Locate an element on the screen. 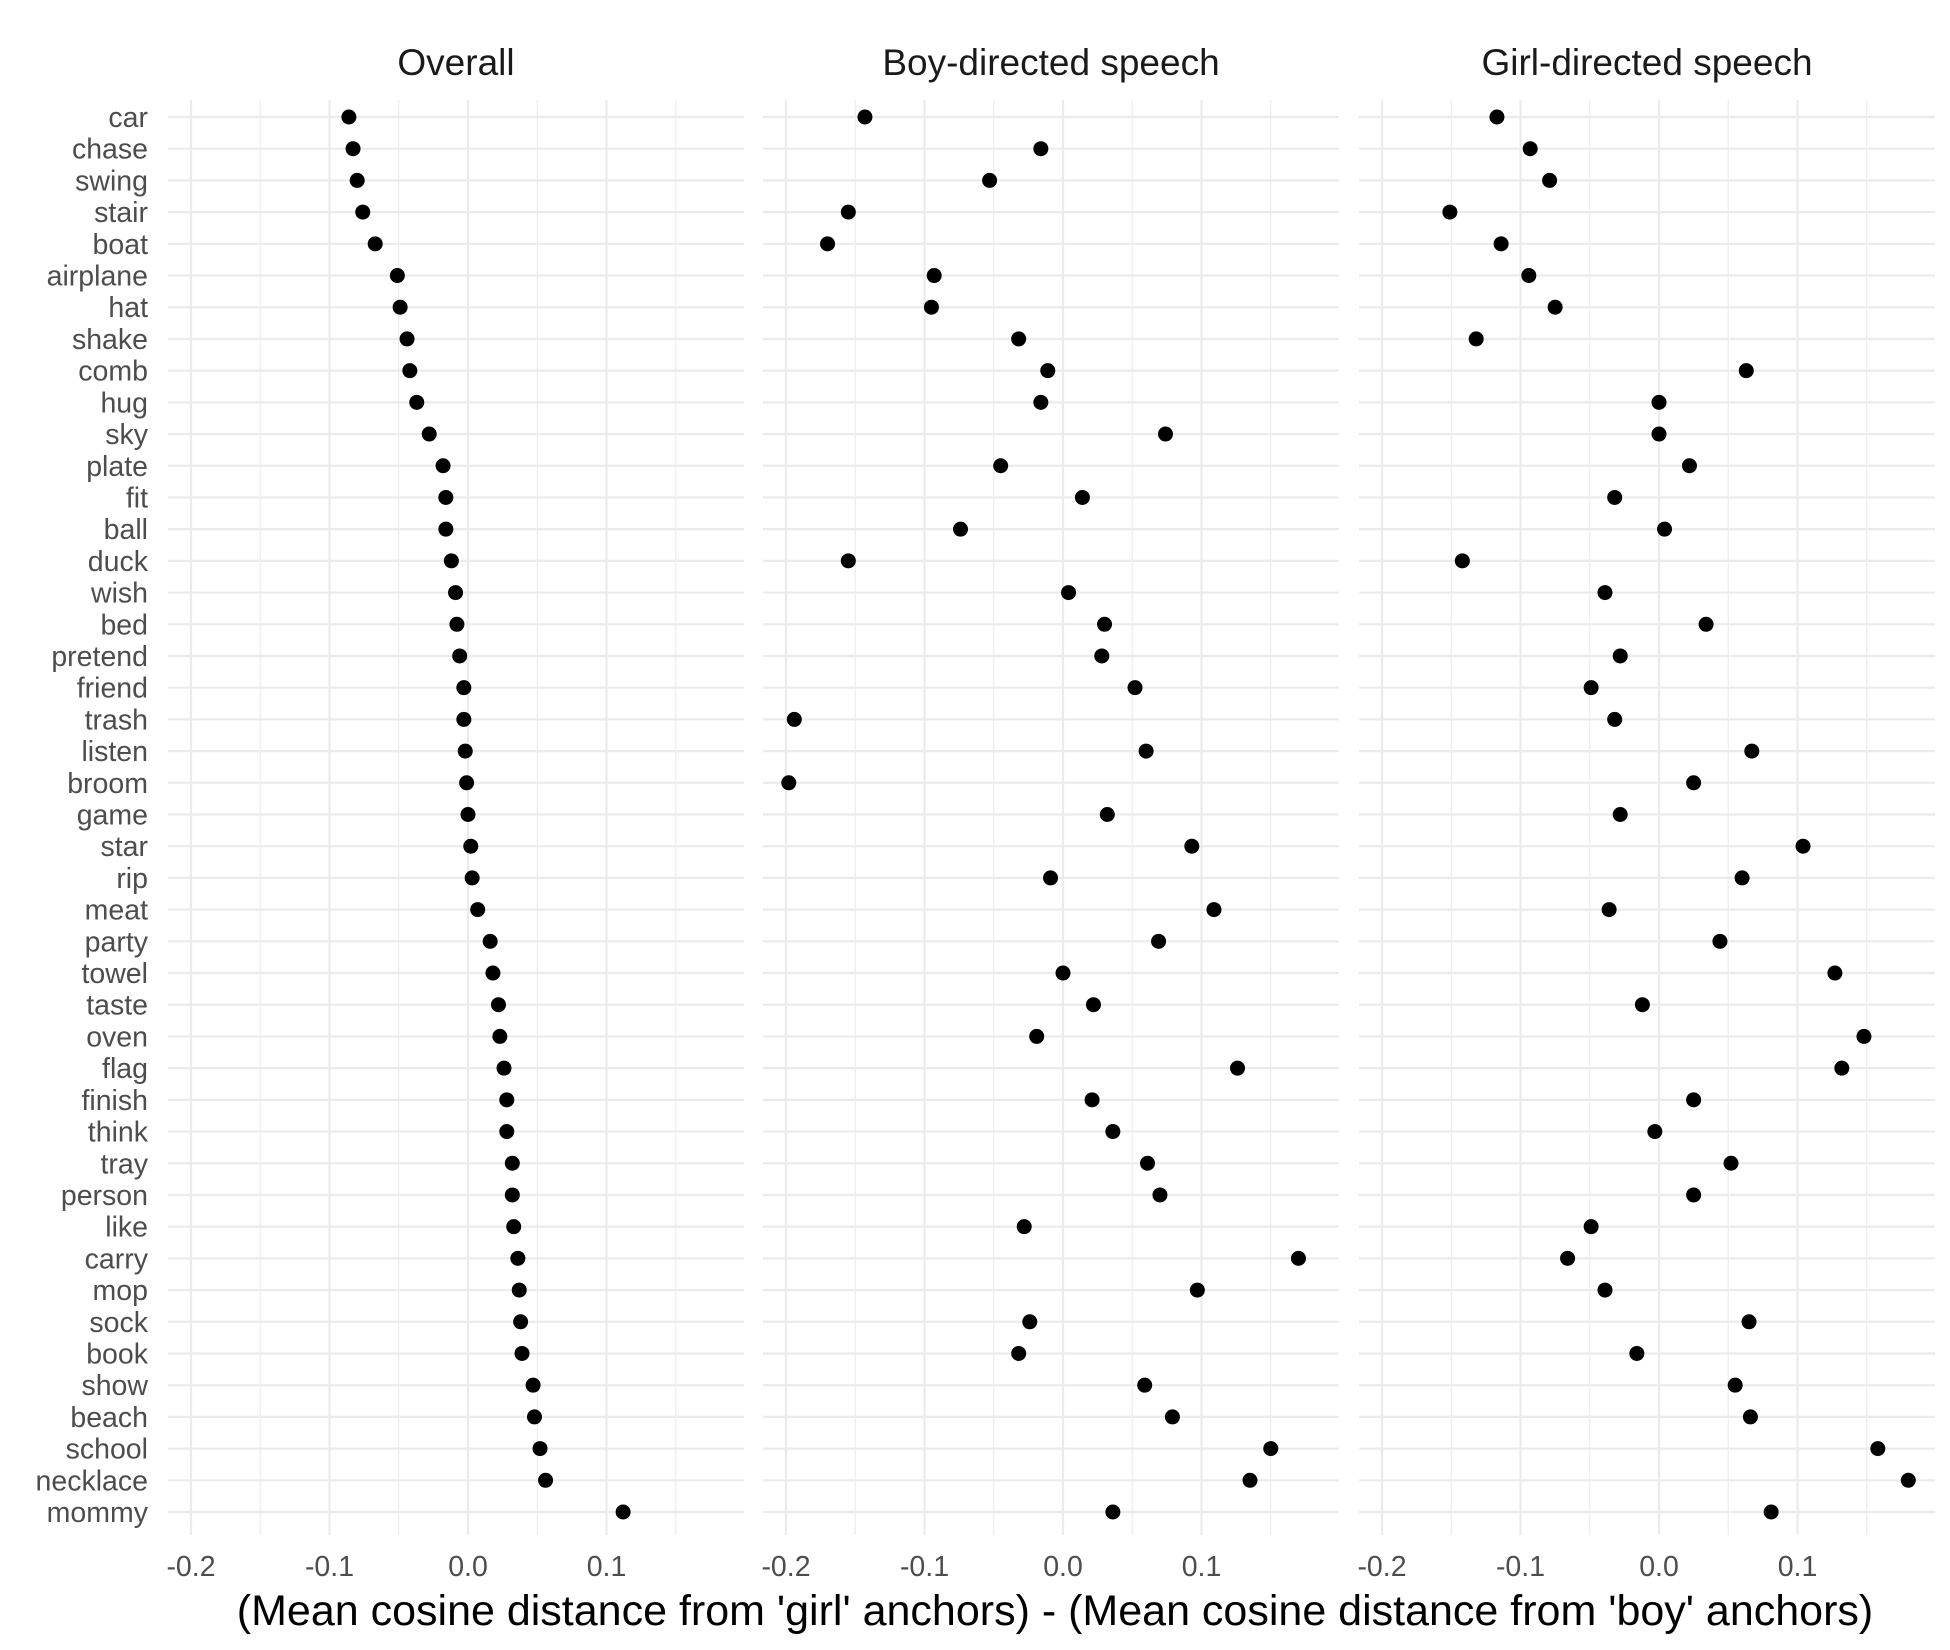 The image size is (1950, 1650). point-car is located at coordinates (865, 117).